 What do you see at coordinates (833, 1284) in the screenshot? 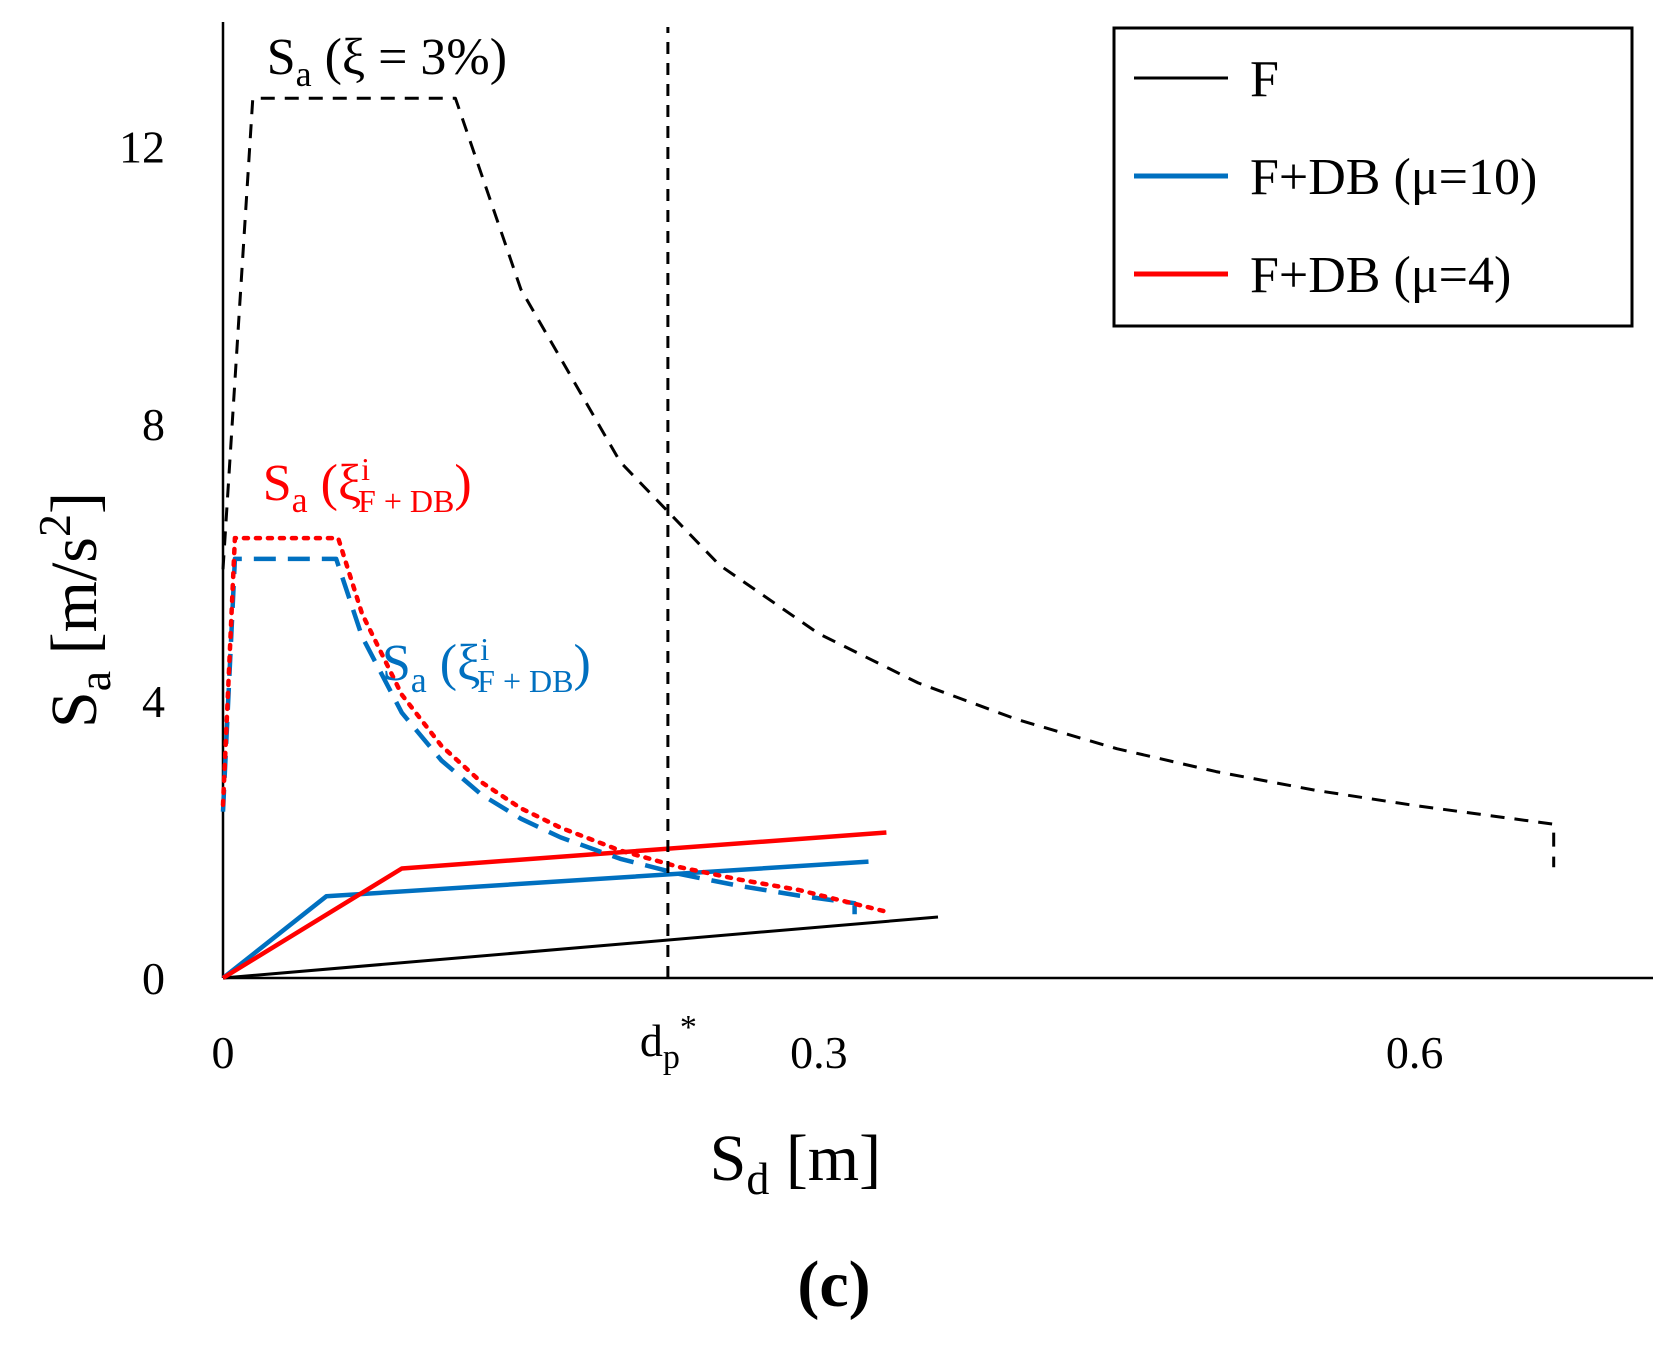
I see `figure-panel-label: (c)` at bounding box center [833, 1284].